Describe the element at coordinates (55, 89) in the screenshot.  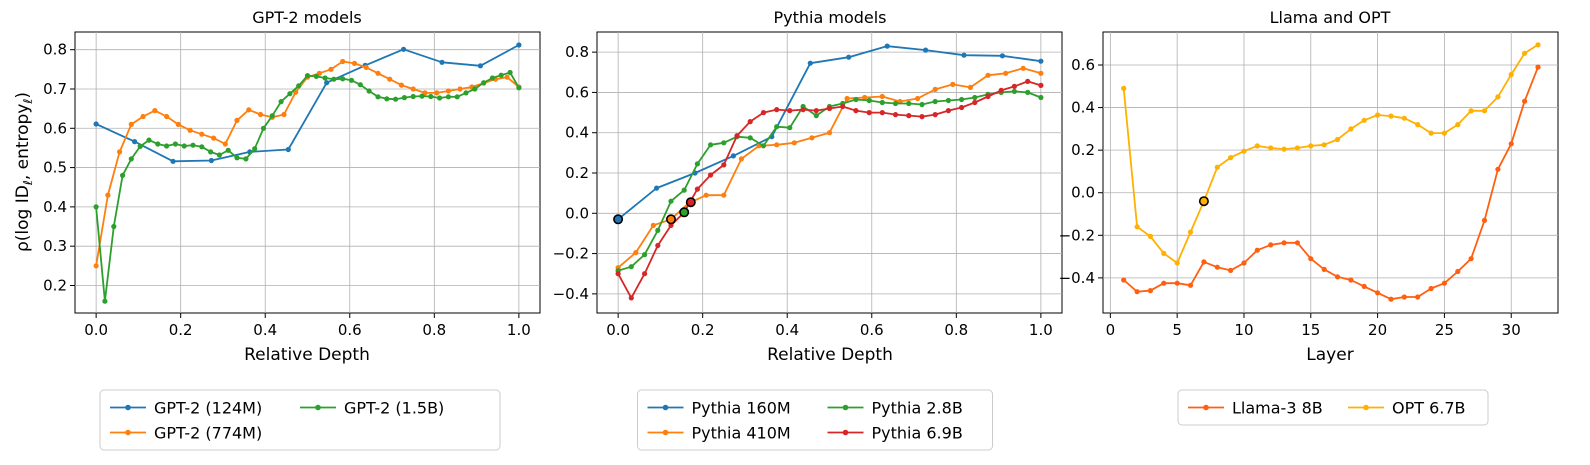
I see `y-tick-label: 0.7` at that location.